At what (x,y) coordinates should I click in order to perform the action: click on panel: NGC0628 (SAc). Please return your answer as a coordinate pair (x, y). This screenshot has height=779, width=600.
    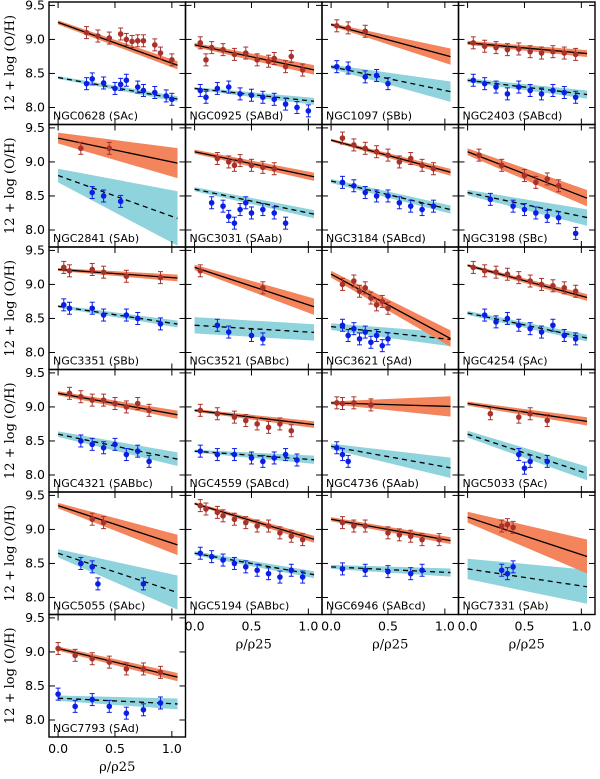
    Looking at the image, I should click on (117, 63).